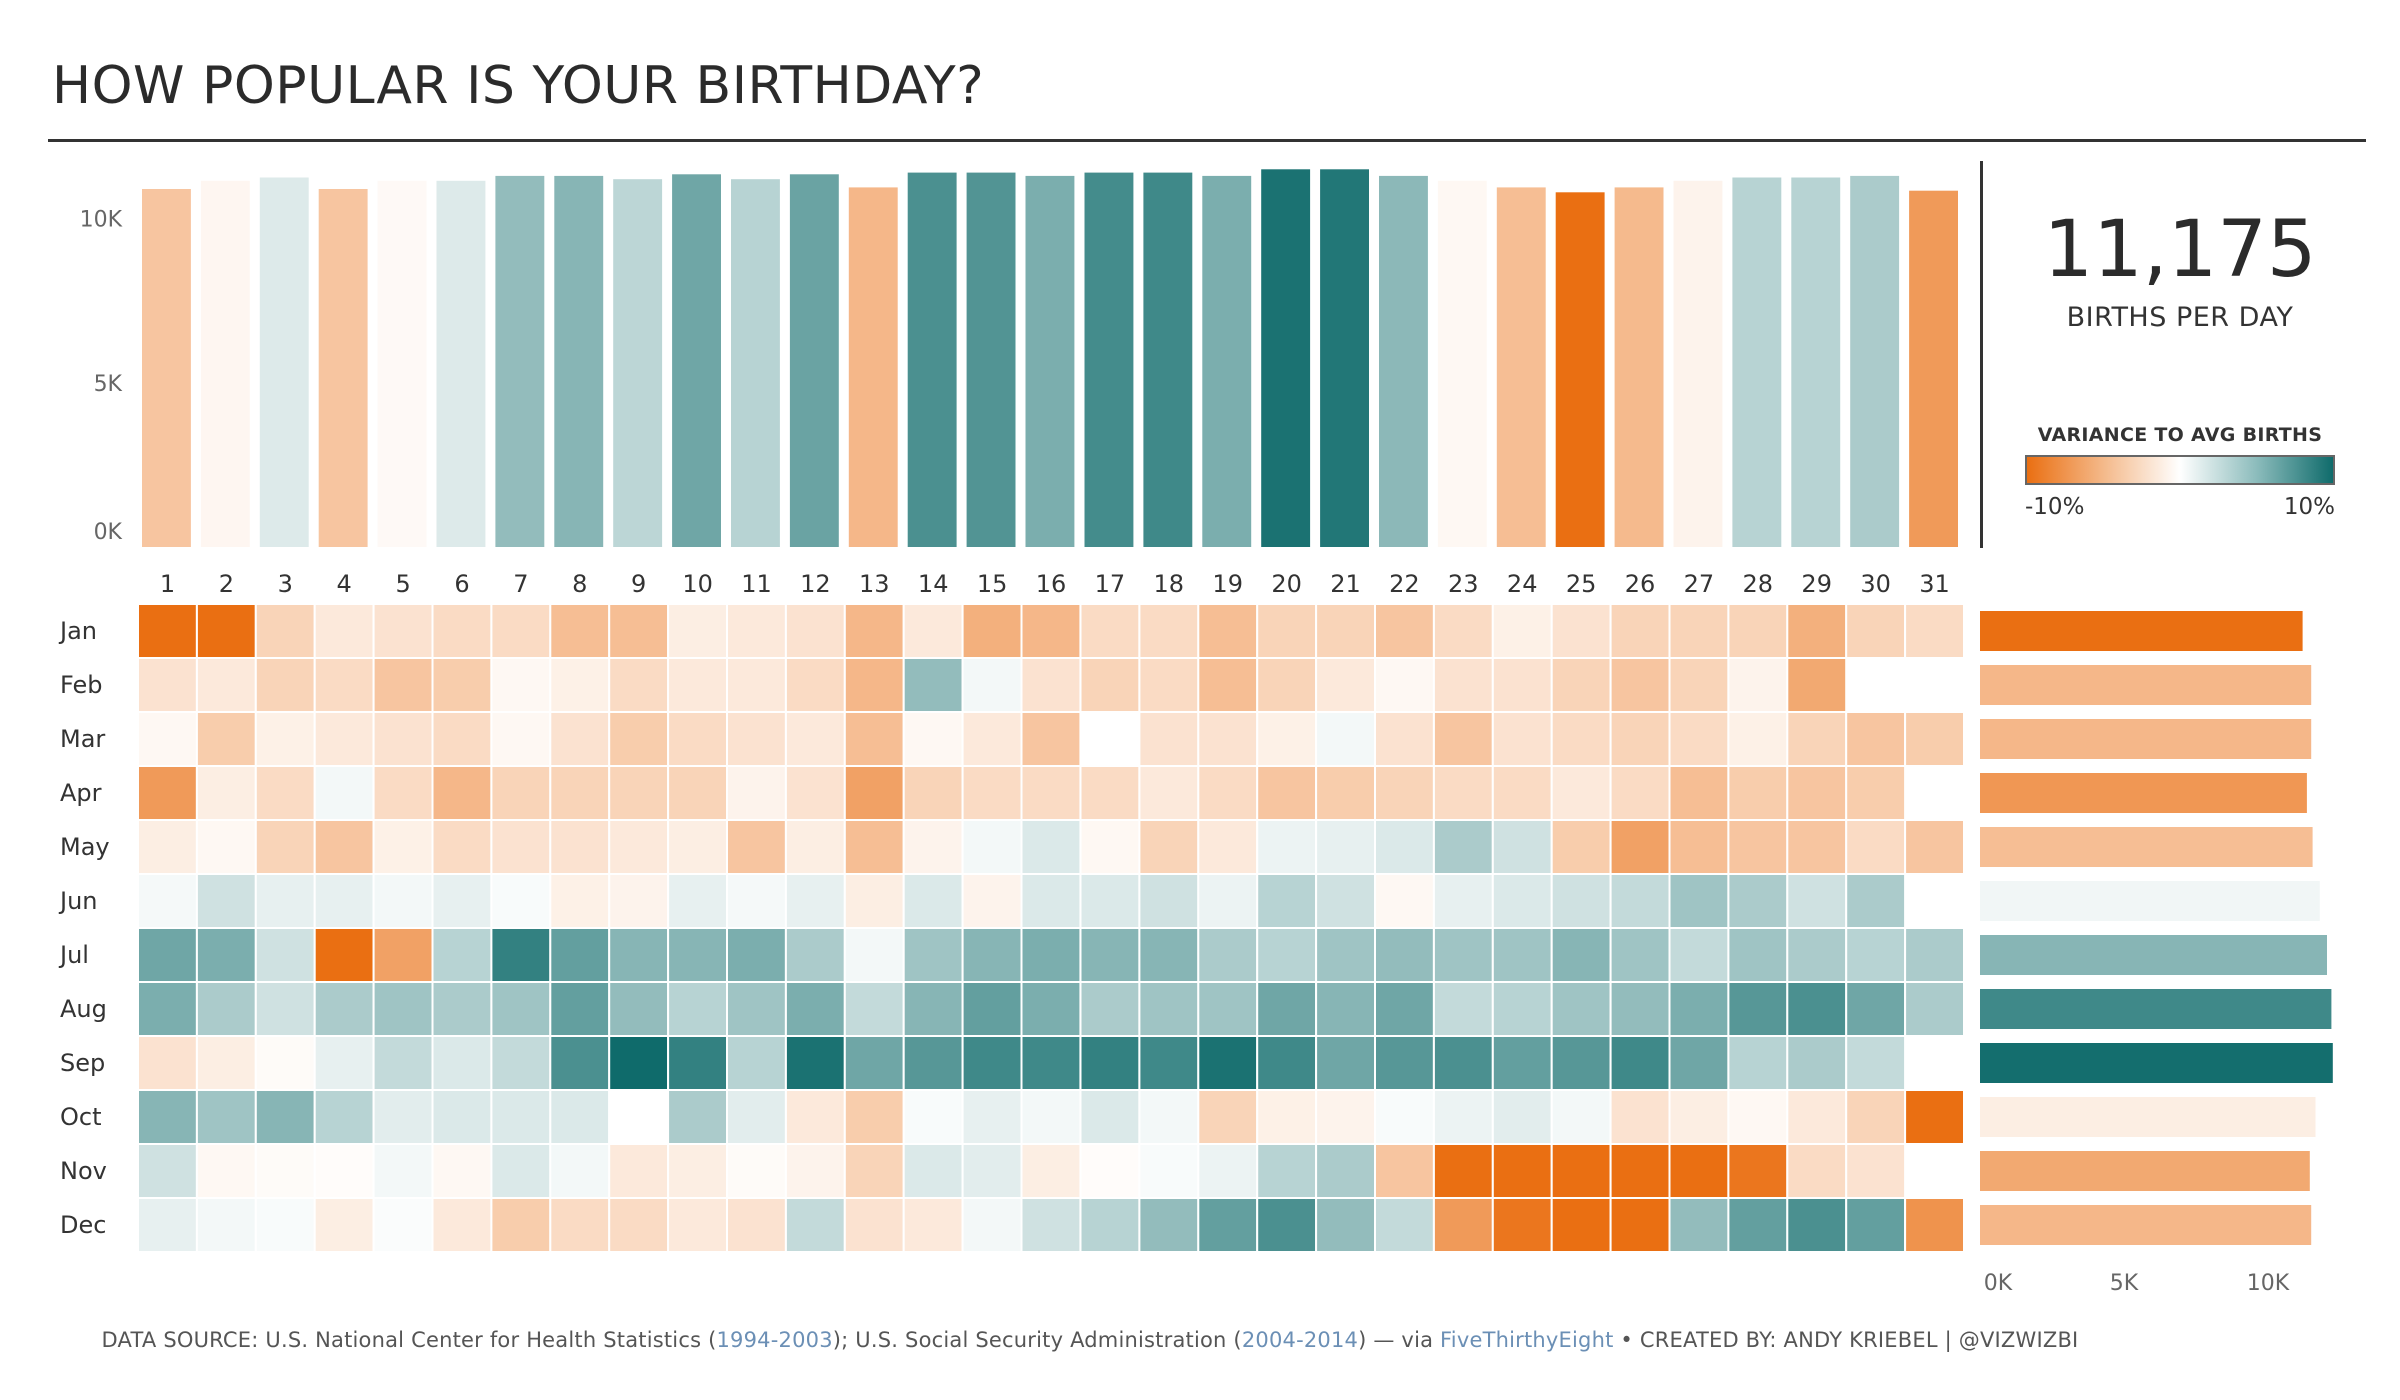 This screenshot has width=2400, height=1400. Describe the element at coordinates (2150, 901) in the screenshot. I see `month-bar-jun` at that location.